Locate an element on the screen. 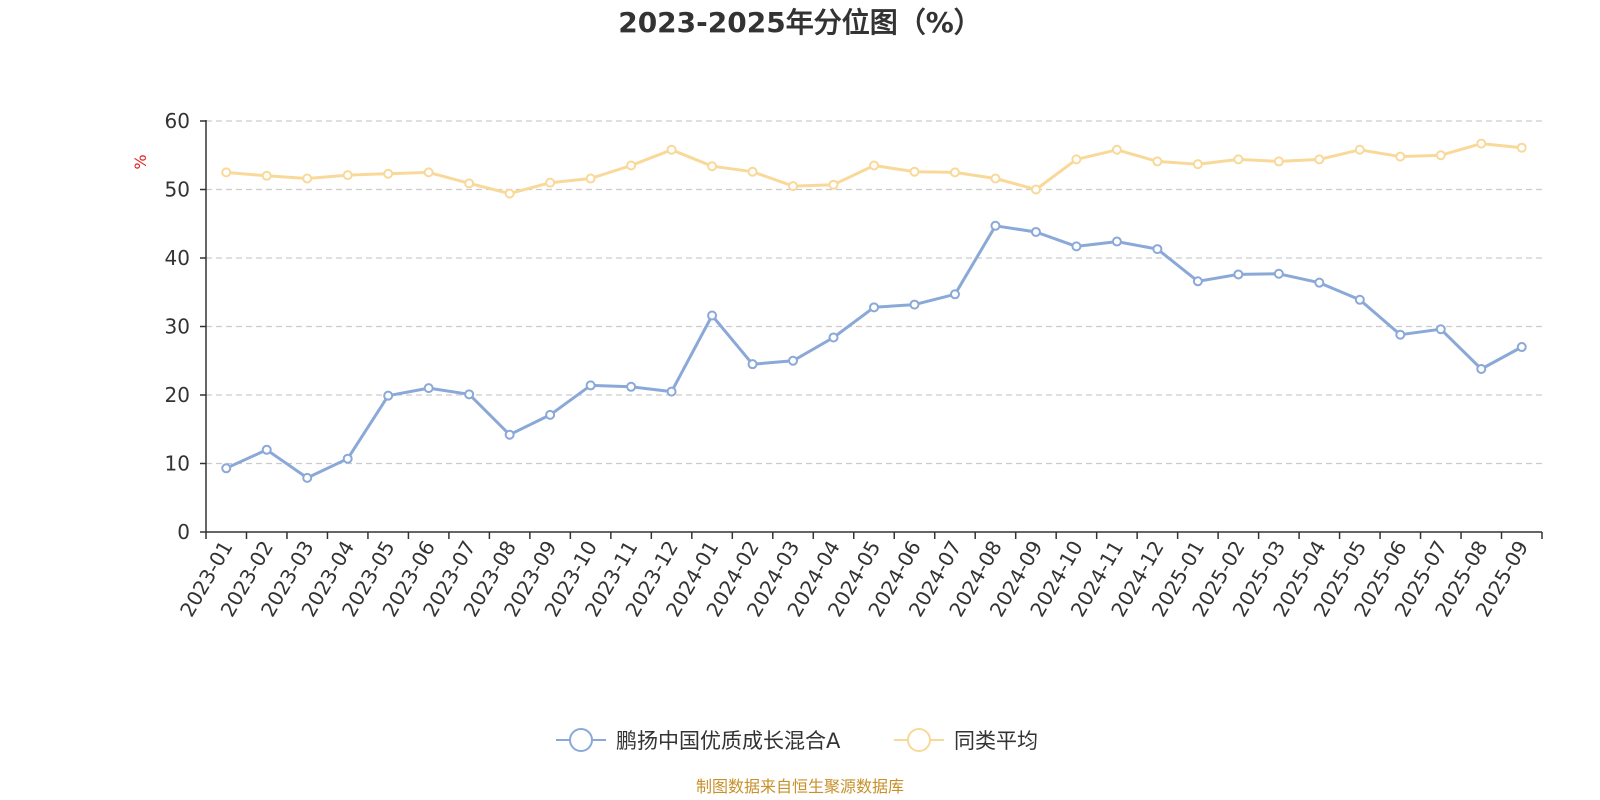 The width and height of the screenshot is (1600, 800). legend-item-1: 同类平均 is located at coordinates (966, 740).